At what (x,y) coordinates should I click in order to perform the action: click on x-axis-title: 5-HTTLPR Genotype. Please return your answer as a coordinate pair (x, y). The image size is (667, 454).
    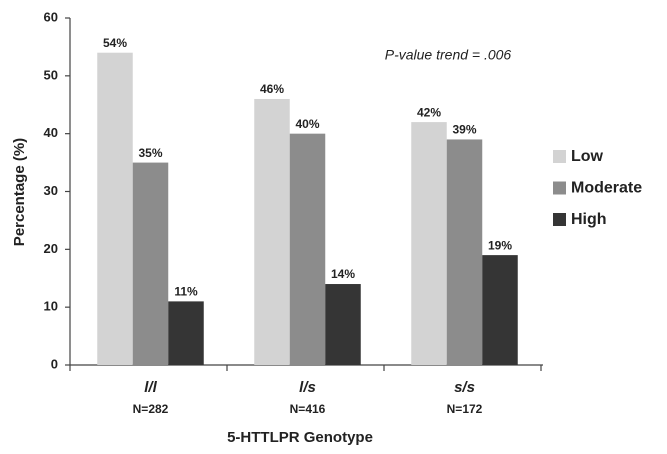
    Looking at the image, I should click on (300, 437).